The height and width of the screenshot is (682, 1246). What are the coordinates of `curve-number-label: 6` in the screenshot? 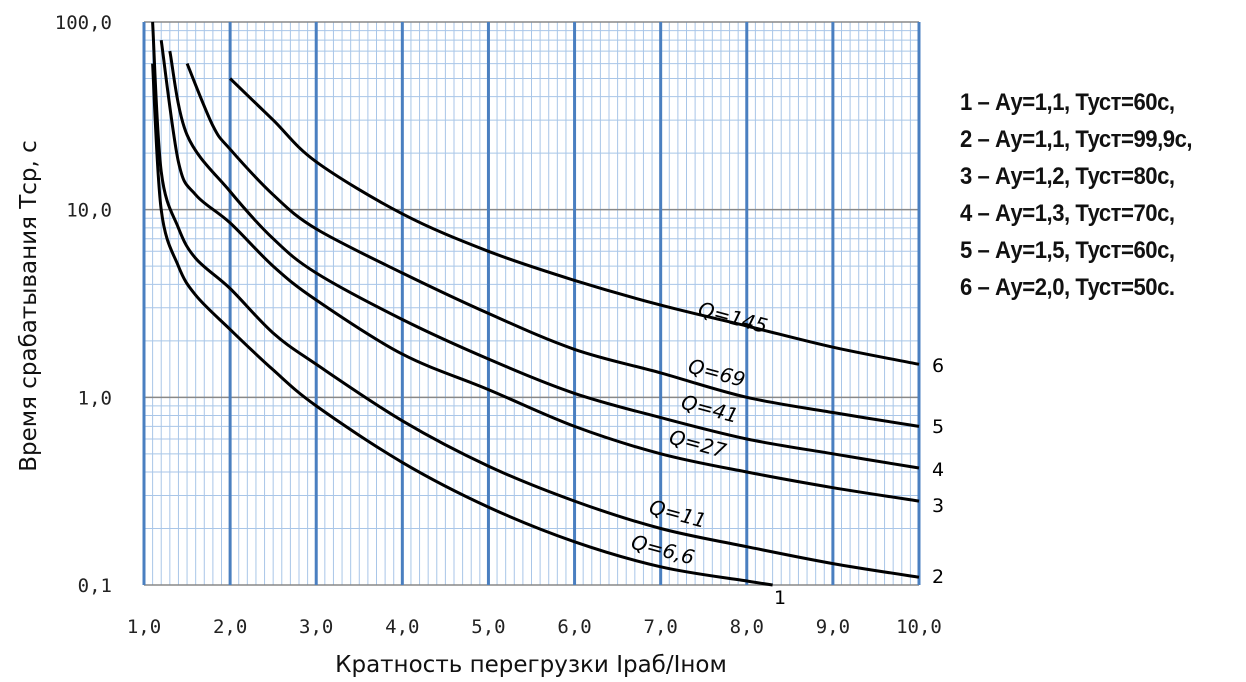 It's located at (938, 366).